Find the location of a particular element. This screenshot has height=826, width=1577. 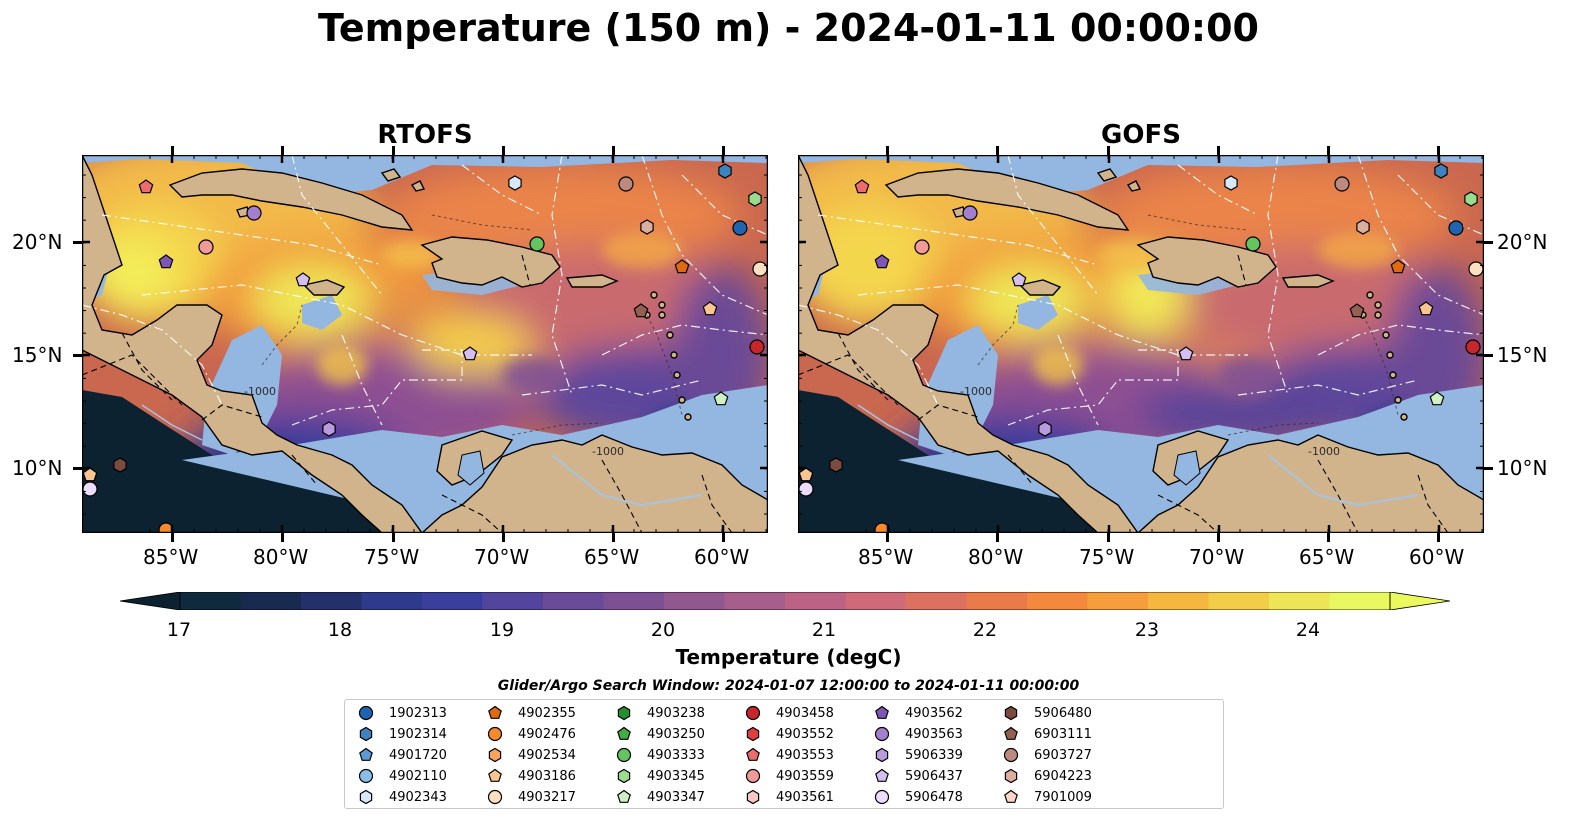

colorbar-tick-21: 21 is located at coordinates (824, 630).